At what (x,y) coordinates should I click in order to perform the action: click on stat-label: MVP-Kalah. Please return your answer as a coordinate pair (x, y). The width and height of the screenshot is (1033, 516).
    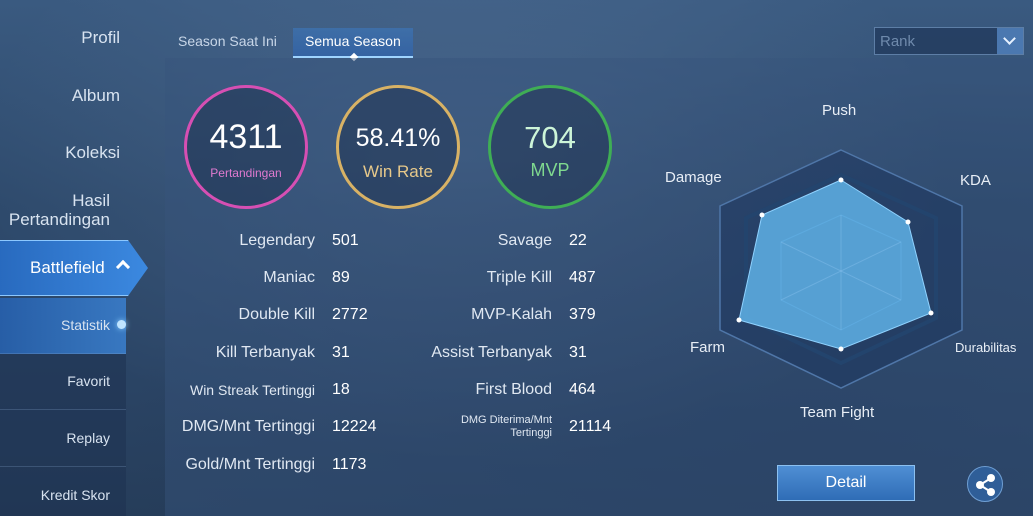
    Looking at the image, I should click on (511, 314).